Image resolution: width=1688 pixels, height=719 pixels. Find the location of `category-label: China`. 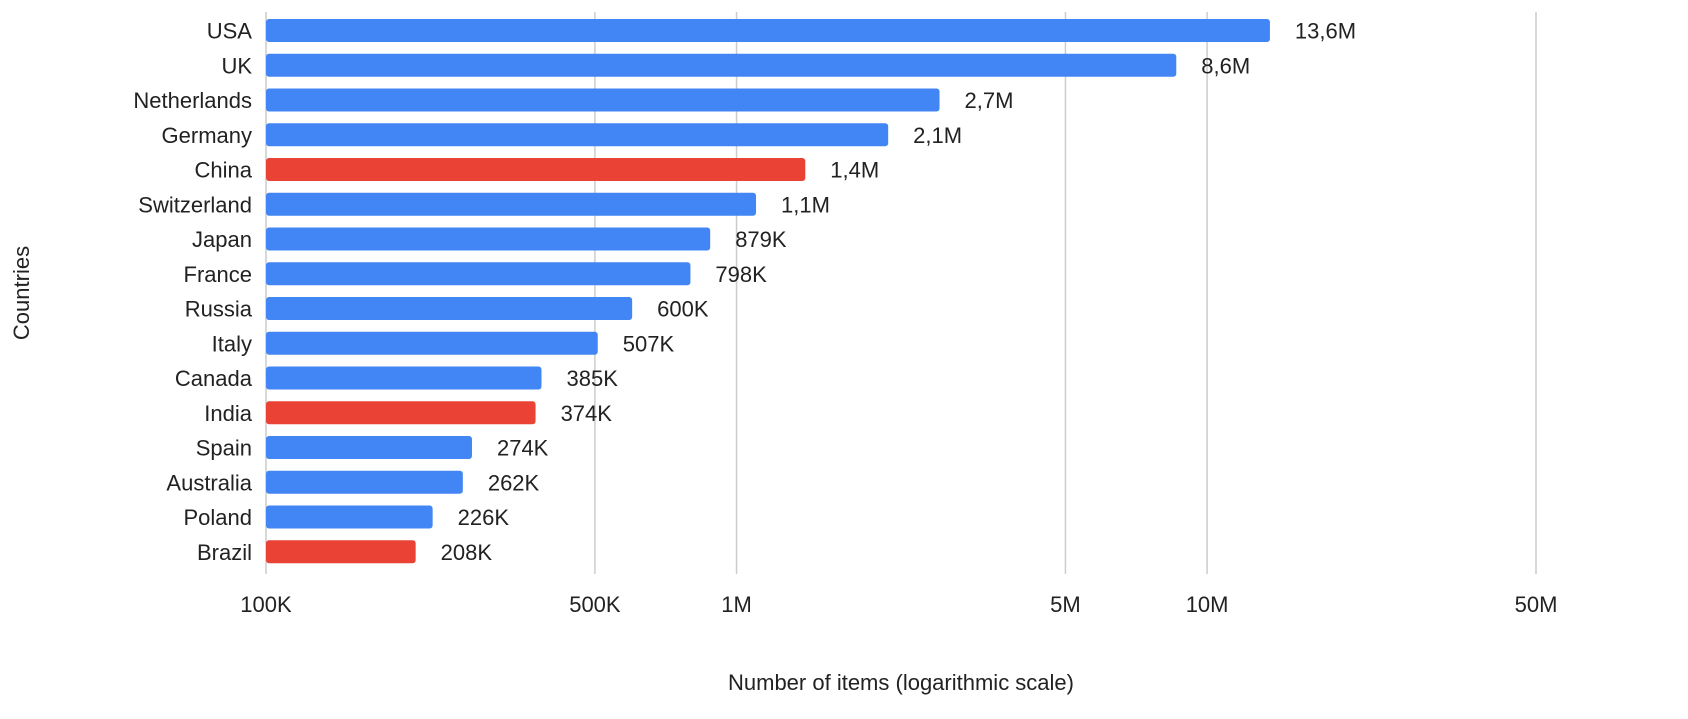

category-label: China is located at coordinates (224, 170).